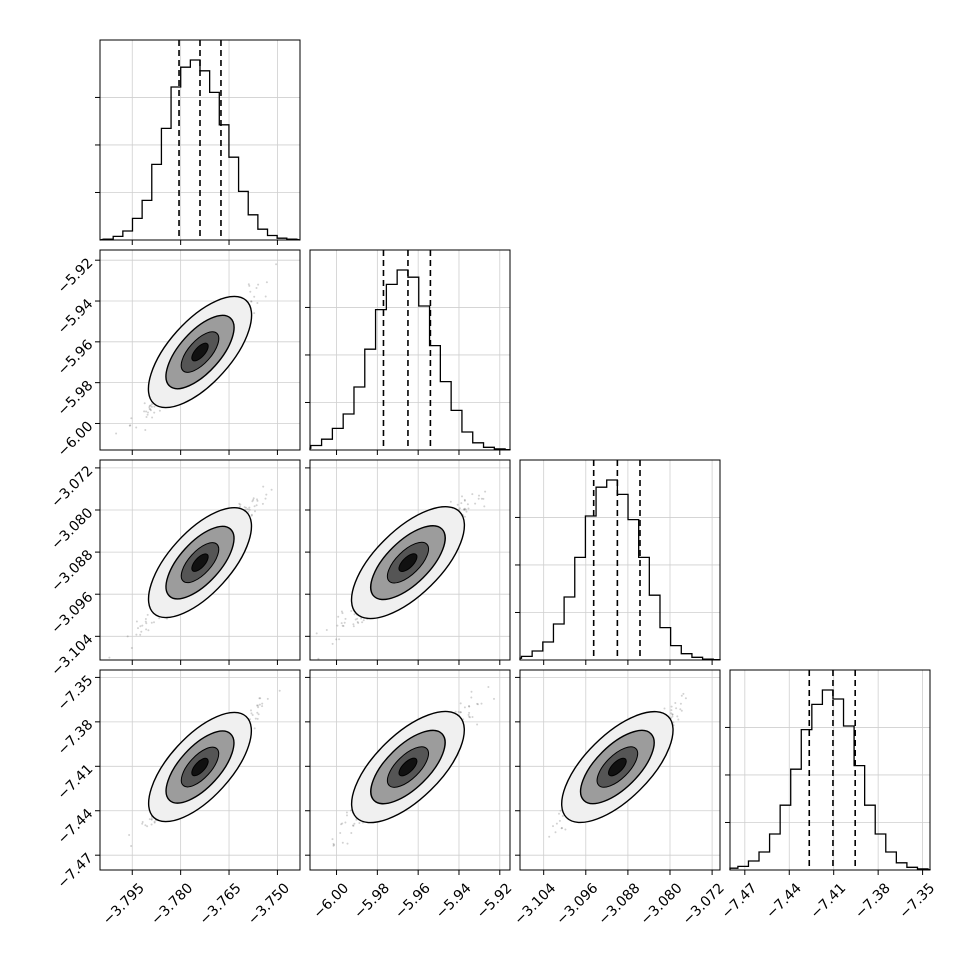 Image resolution: width=970 pixels, height=970 pixels. I want to click on y-tick-label: −7.47, so click(76, 871).